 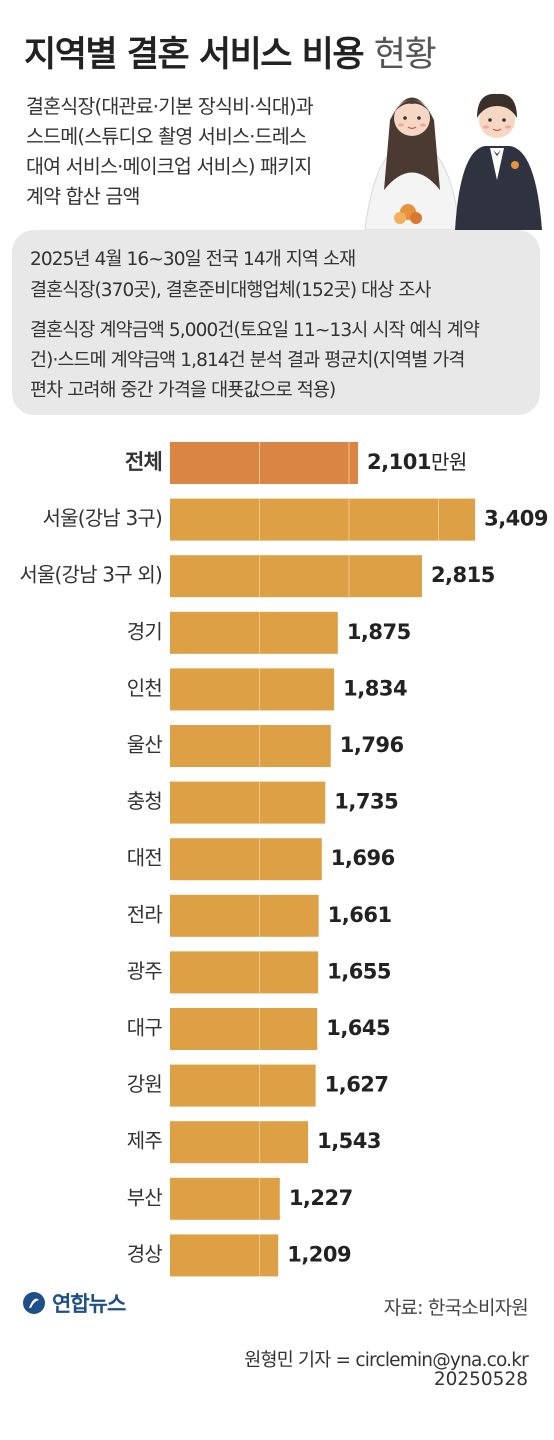 What do you see at coordinates (183, 390) in the screenshot?
I see `note-line: 편차 고려해 중간 가격을 대푯값으로 적용)` at bounding box center [183, 390].